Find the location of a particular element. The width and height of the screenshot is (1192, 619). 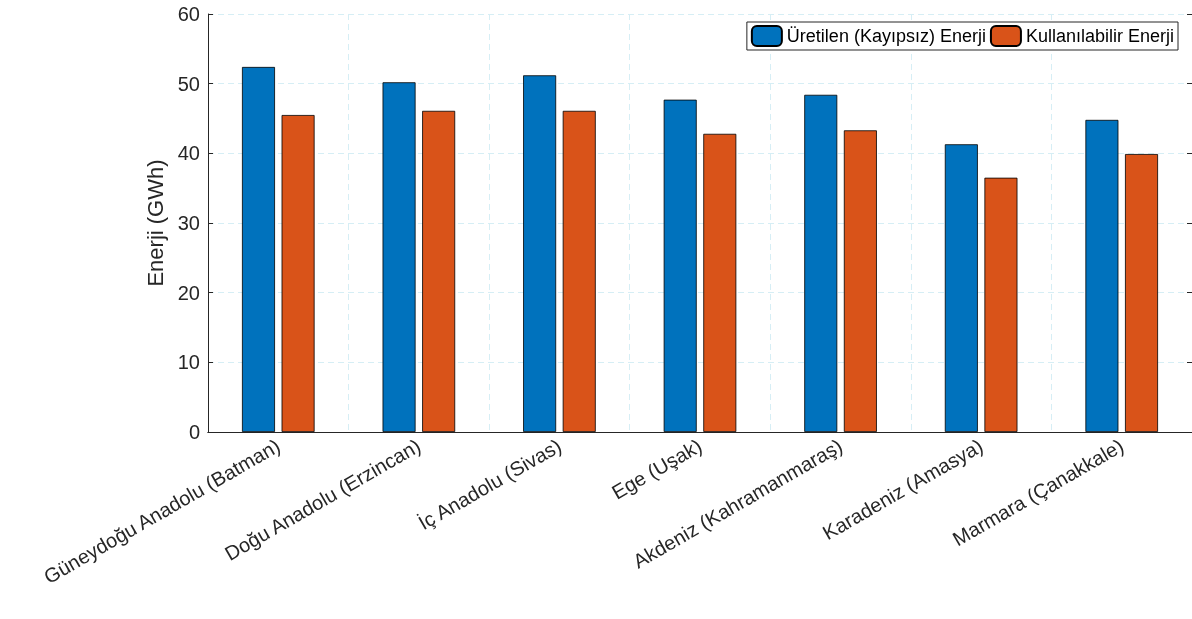

legend-label: Üretilen (Kayıpsız) Enerji is located at coordinates (886, 36).